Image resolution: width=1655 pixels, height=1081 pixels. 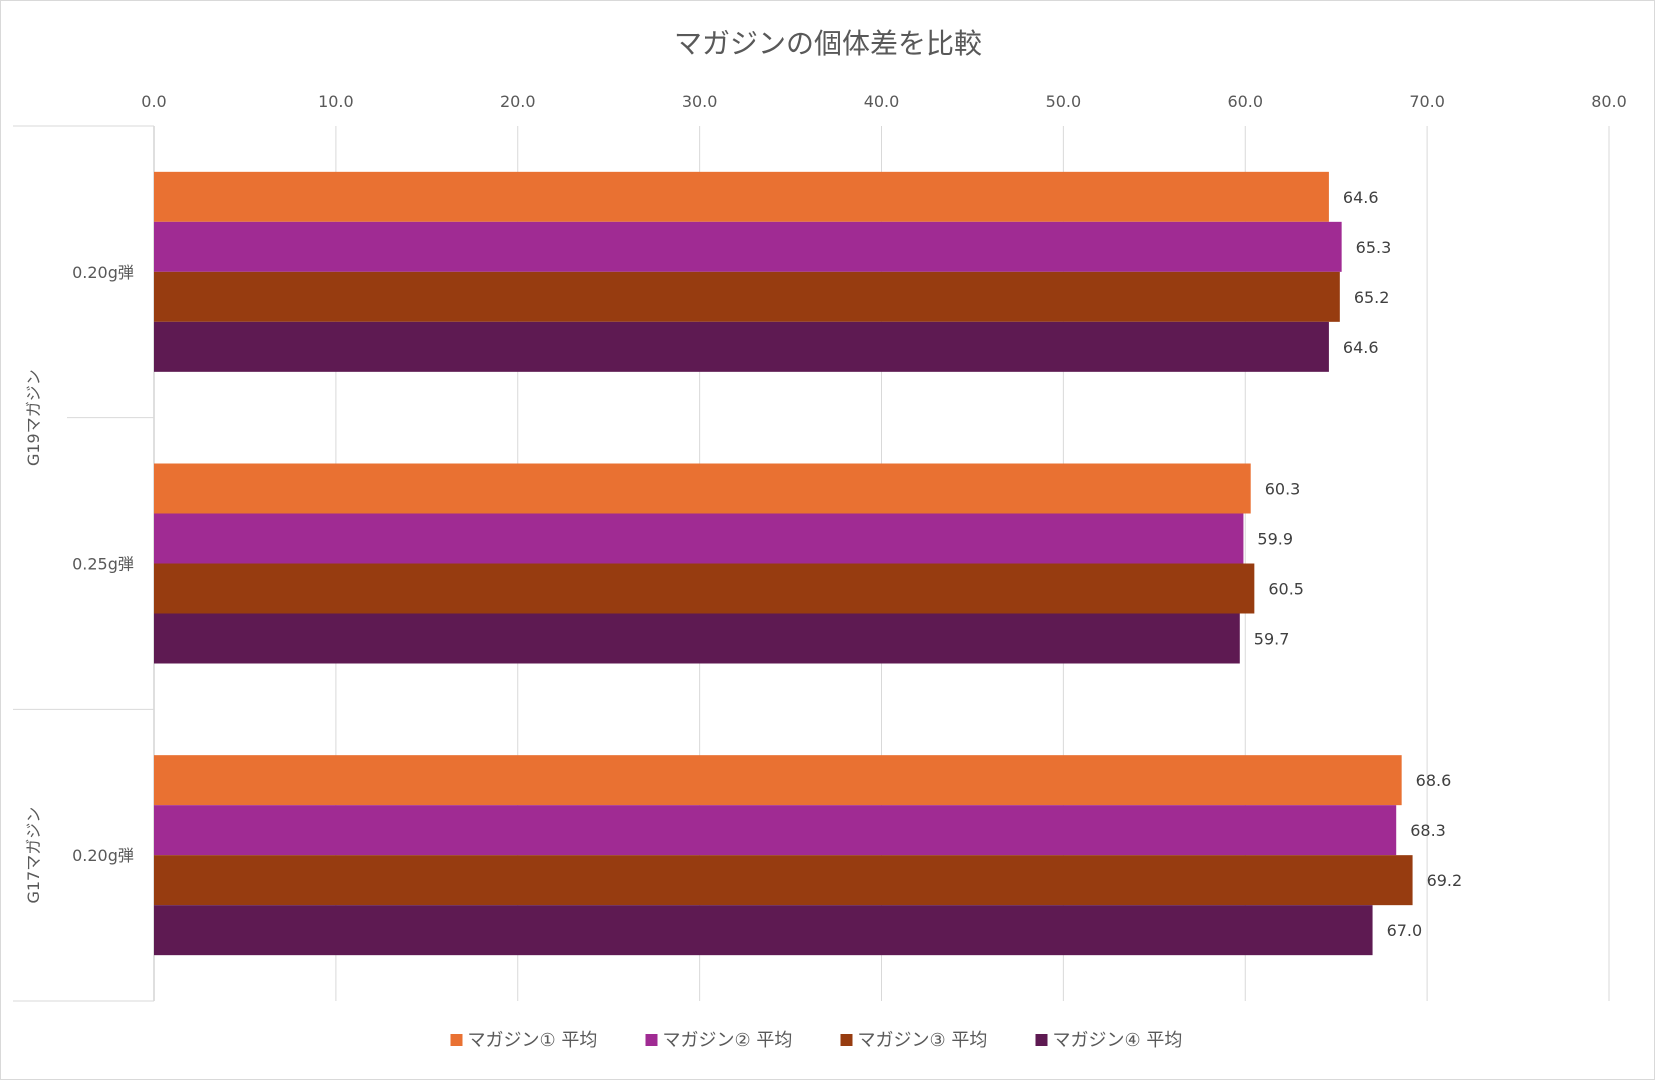 I want to click on data-label: 59.7, so click(x=1272, y=639).